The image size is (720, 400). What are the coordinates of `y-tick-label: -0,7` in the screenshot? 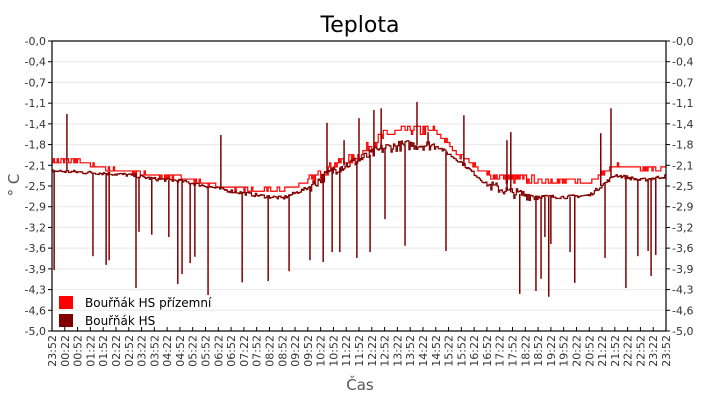 It's located at (35, 82).